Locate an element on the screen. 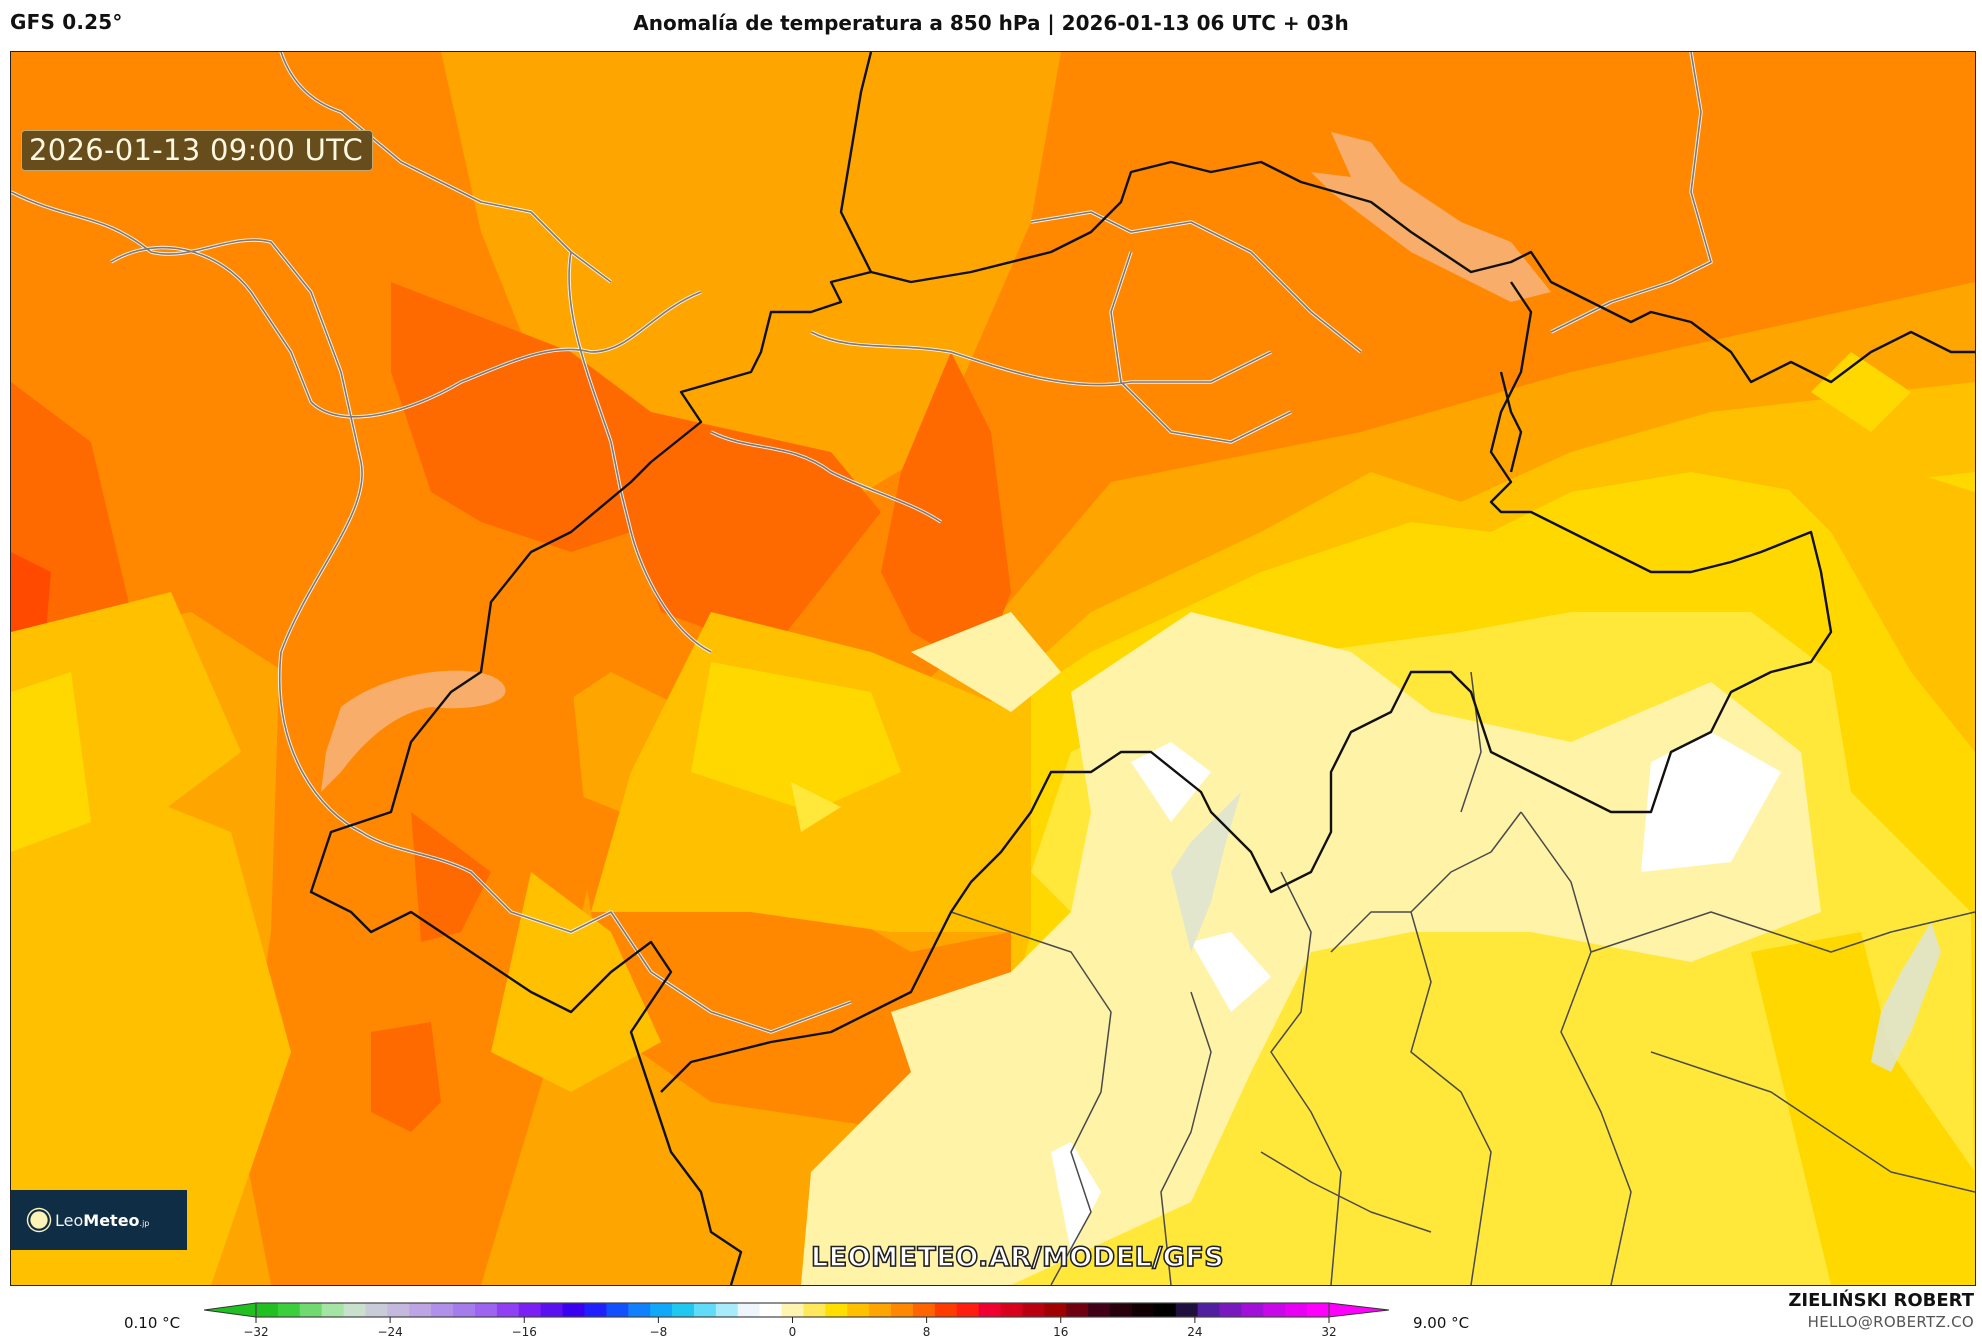  watermark-url: LEOMETEO.AR/MODEL/GFS is located at coordinates (1017, 1257).